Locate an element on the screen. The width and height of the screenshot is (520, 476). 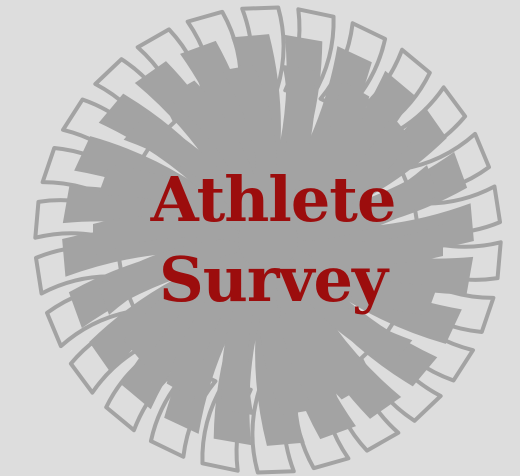
title-line-2: Survey is located at coordinates (273, 279).